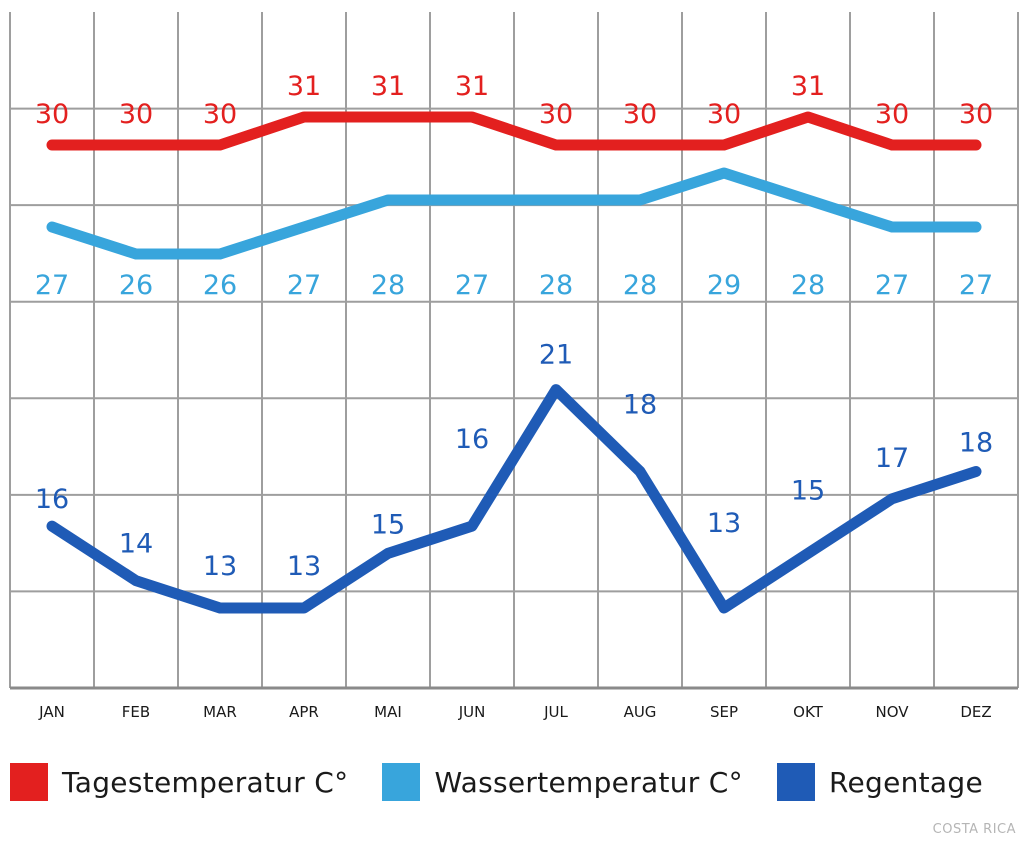  Describe the element at coordinates (220, 712) in the screenshot. I see `x-tick-label: MAR` at that location.